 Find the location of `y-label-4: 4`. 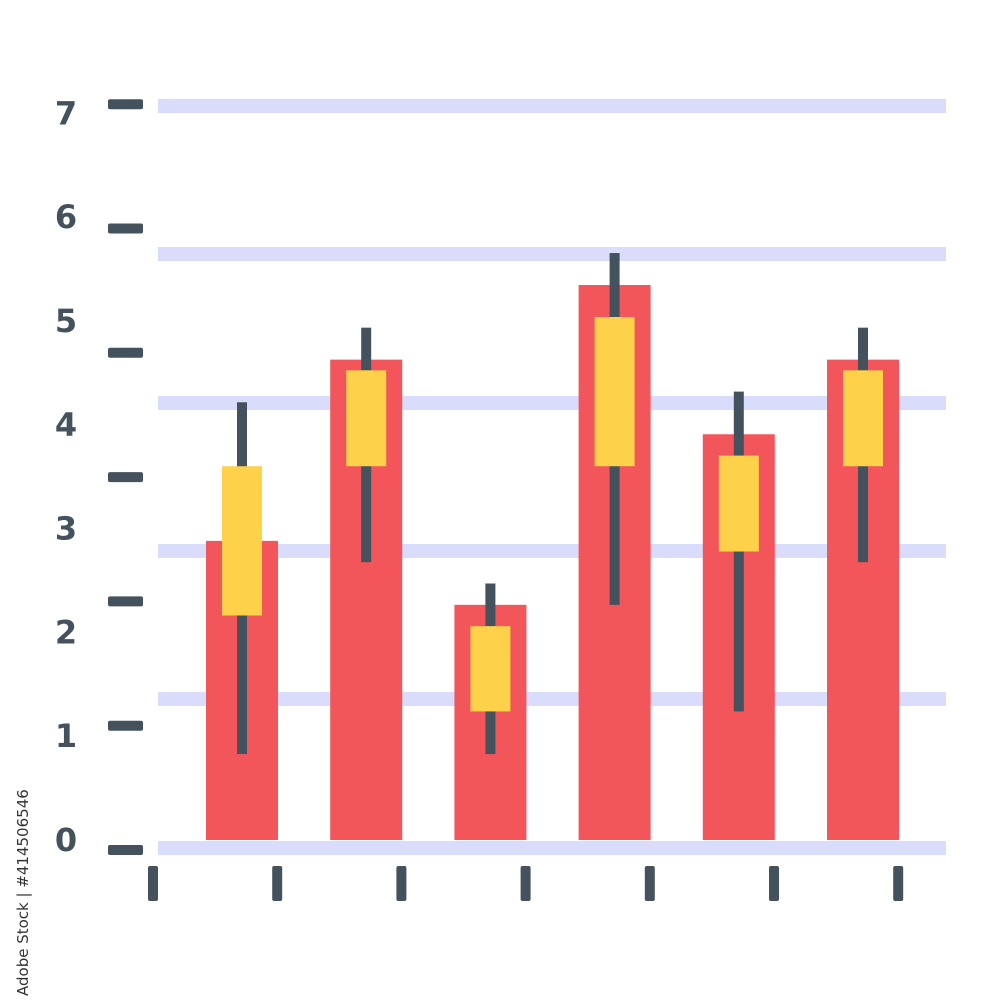

y-label-4: 4 is located at coordinates (66, 425).